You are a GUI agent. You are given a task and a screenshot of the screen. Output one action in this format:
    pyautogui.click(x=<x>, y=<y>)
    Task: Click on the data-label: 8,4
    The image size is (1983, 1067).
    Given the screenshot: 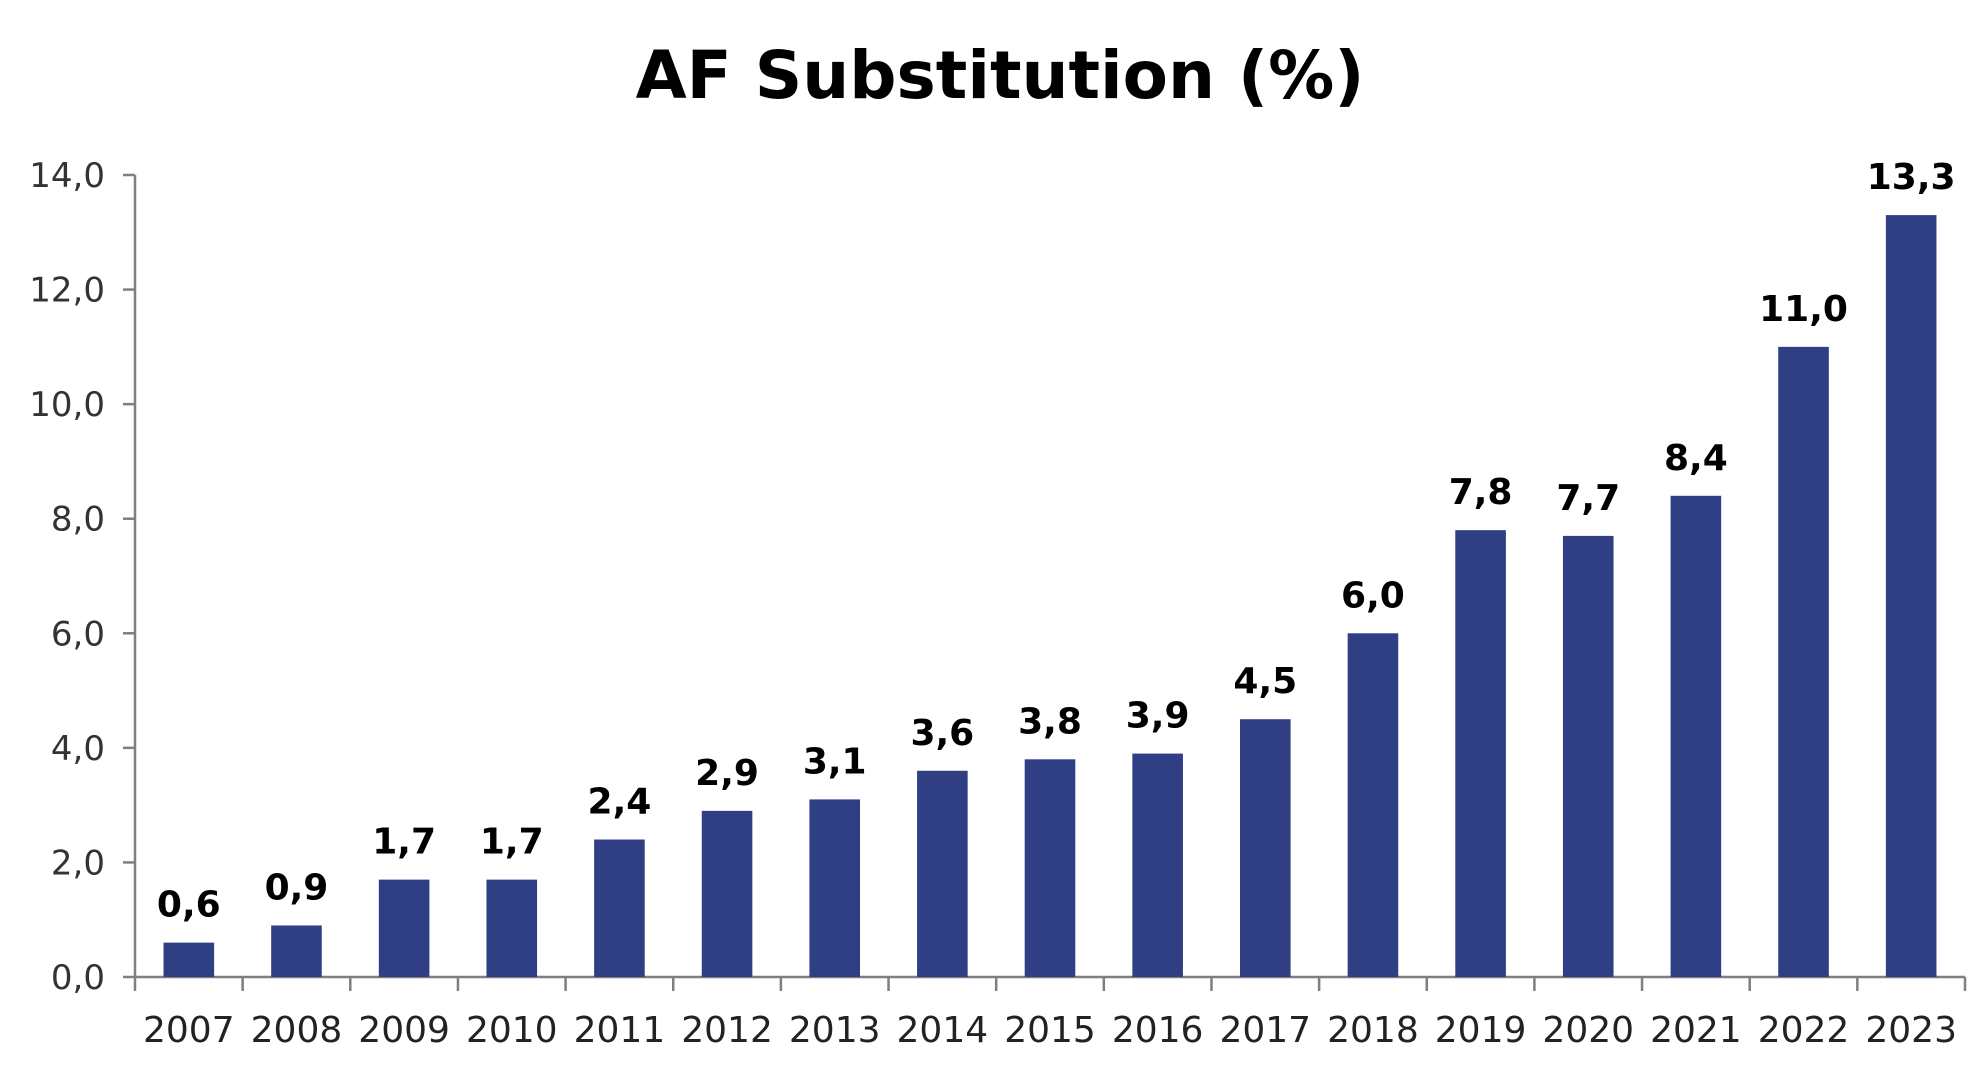 What is the action you would take?
    pyautogui.click(x=1696, y=458)
    